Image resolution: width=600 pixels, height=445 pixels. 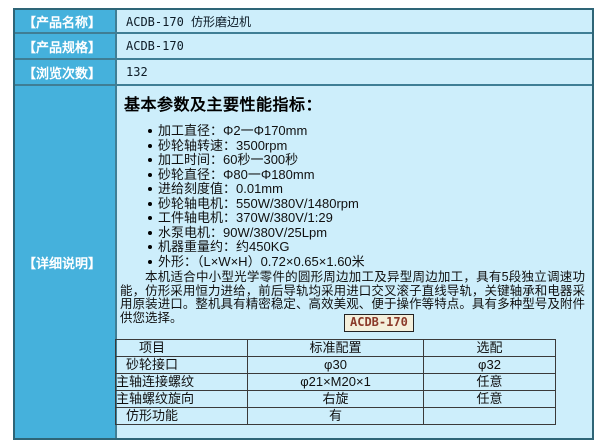 What do you see at coordinates (65, 72) in the screenshot?
I see `row-label-view-count: 【浏览次数】` at bounding box center [65, 72].